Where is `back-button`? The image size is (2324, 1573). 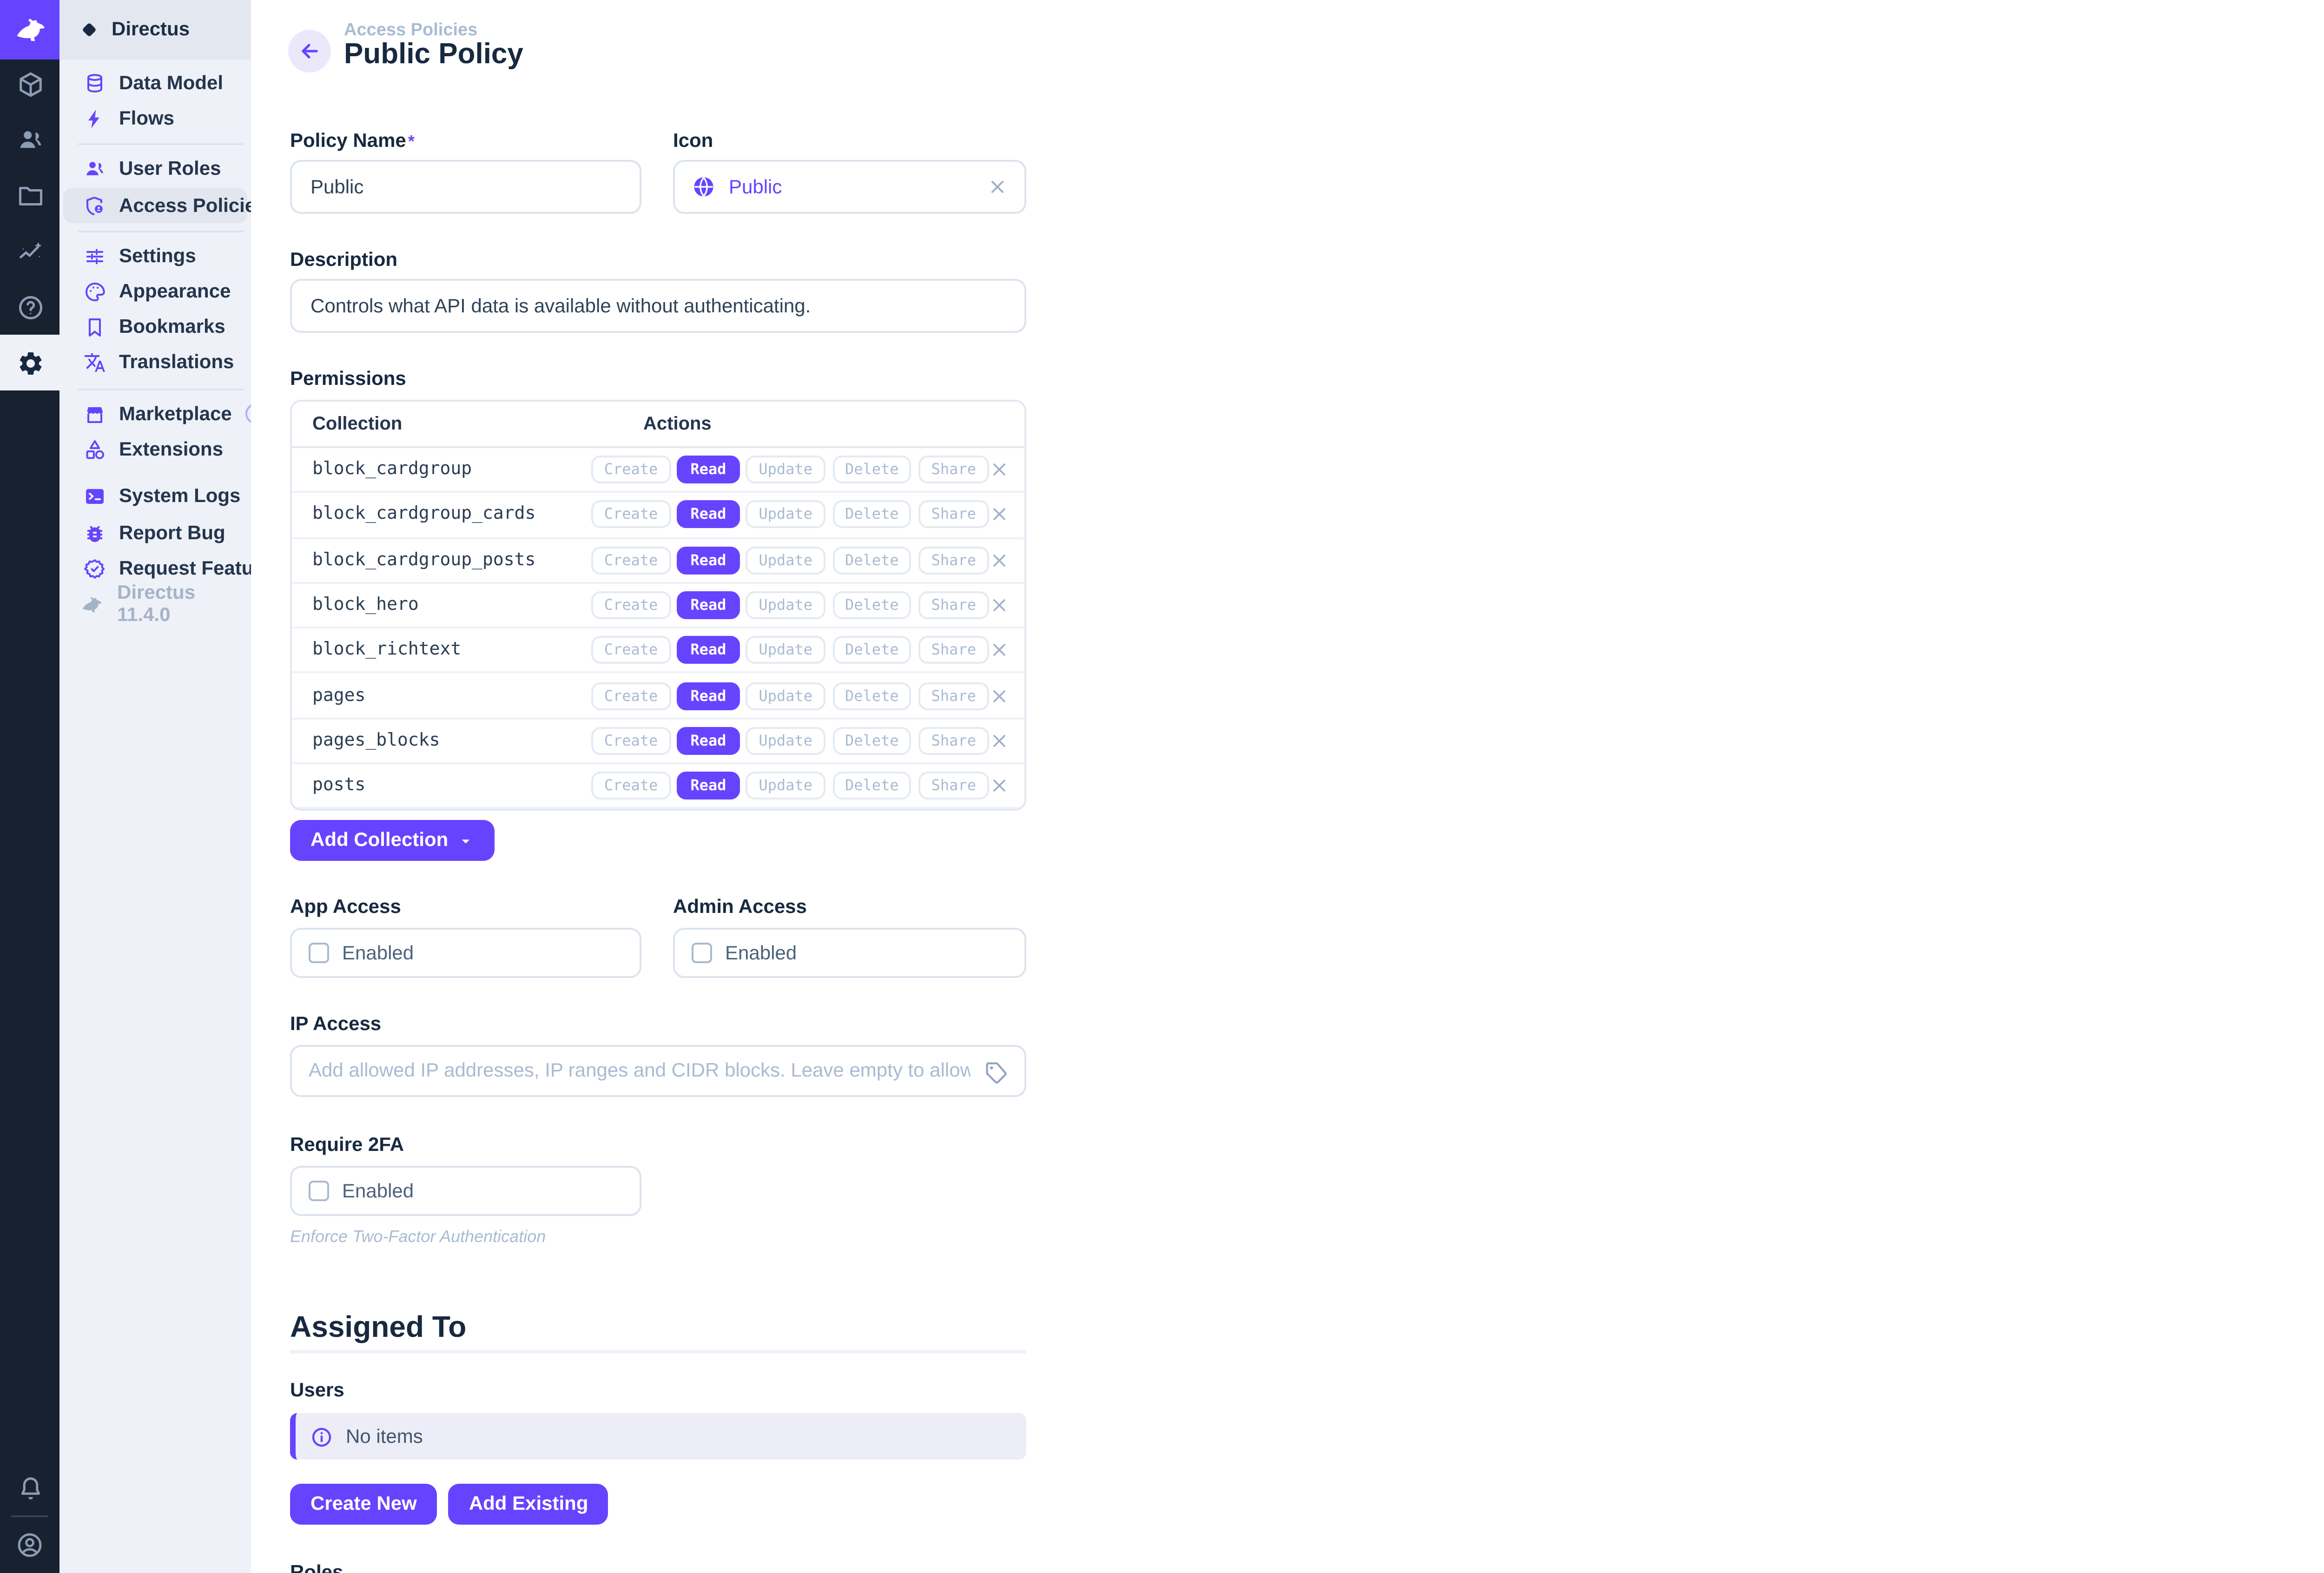
back-button is located at coordinates (309, 52).